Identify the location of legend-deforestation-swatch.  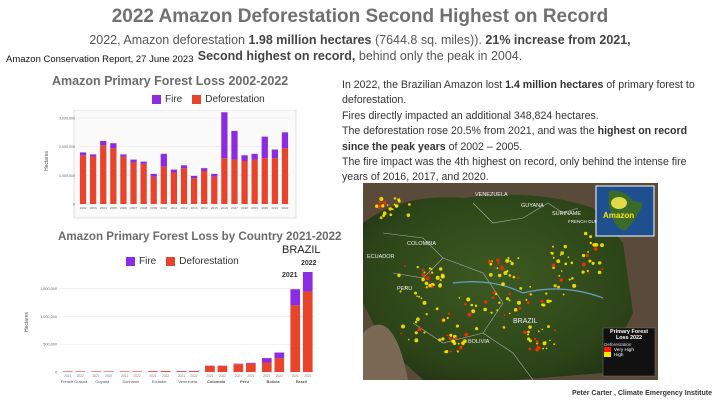
(197, 99).